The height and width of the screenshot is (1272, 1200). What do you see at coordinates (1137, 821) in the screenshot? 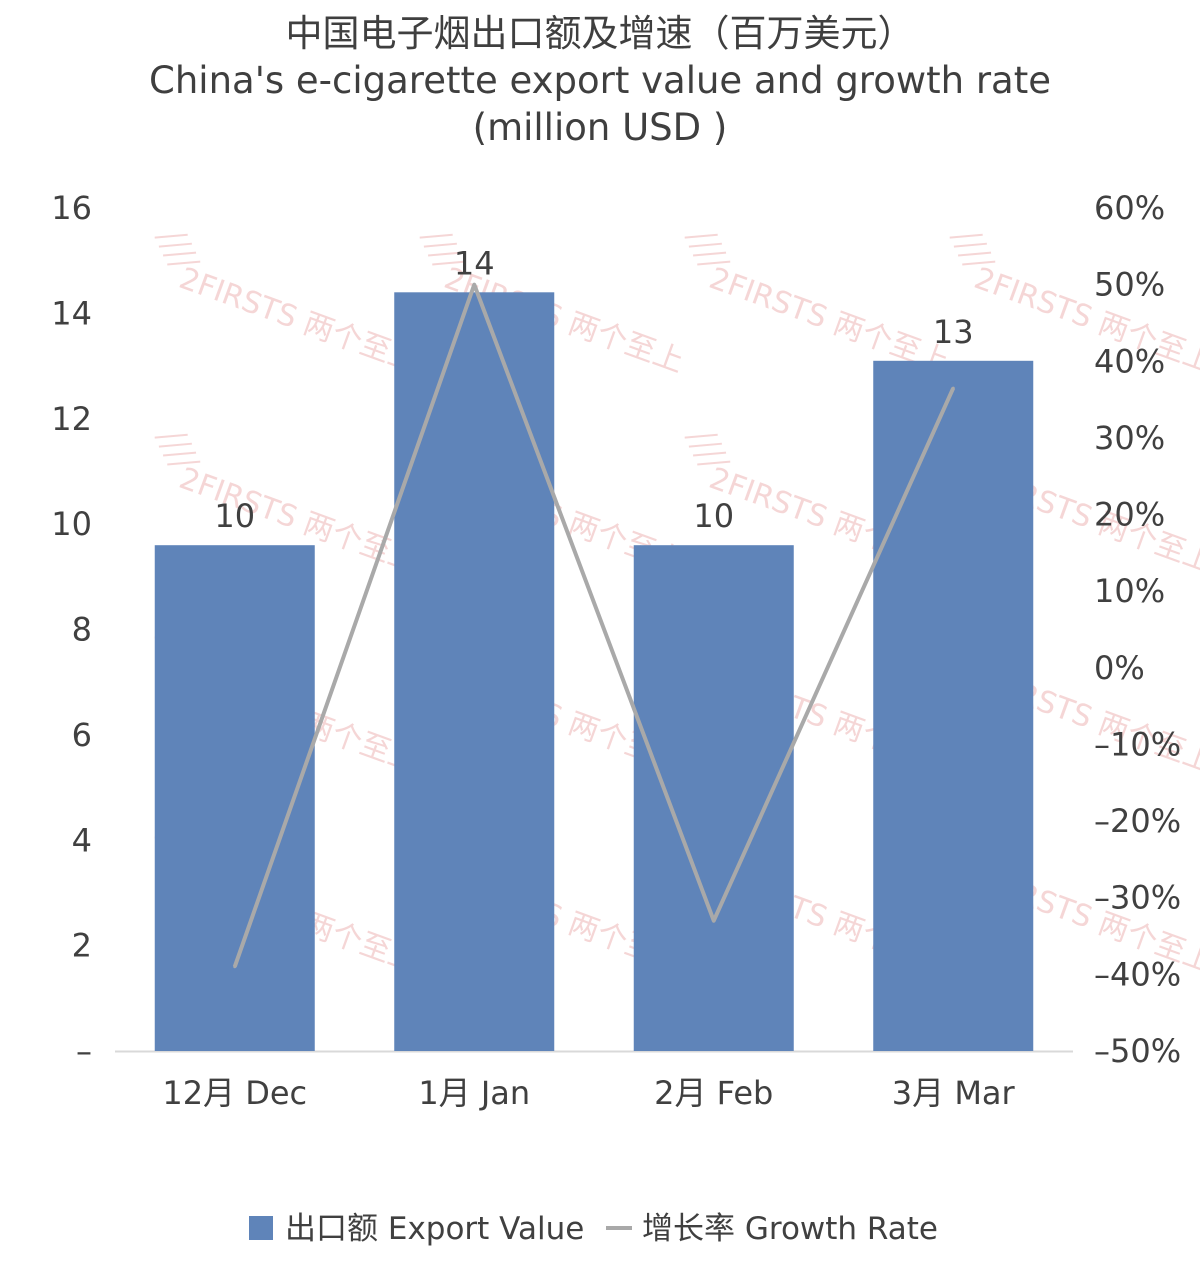
I see `y-right-tick-label: –20%` at bounding box center [1137, 821].